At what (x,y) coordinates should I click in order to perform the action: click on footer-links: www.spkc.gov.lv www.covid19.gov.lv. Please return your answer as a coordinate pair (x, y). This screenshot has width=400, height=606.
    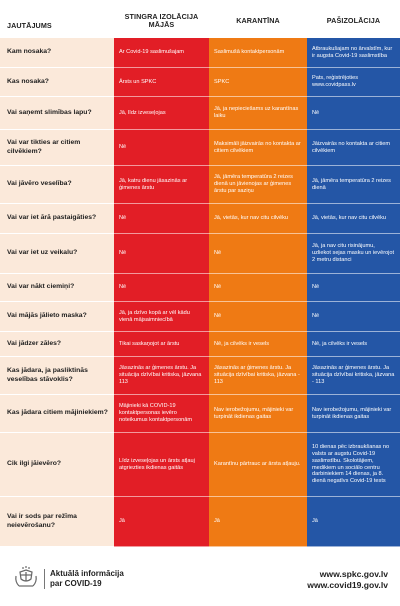
    Looking at the image, I should click on (347, 580).